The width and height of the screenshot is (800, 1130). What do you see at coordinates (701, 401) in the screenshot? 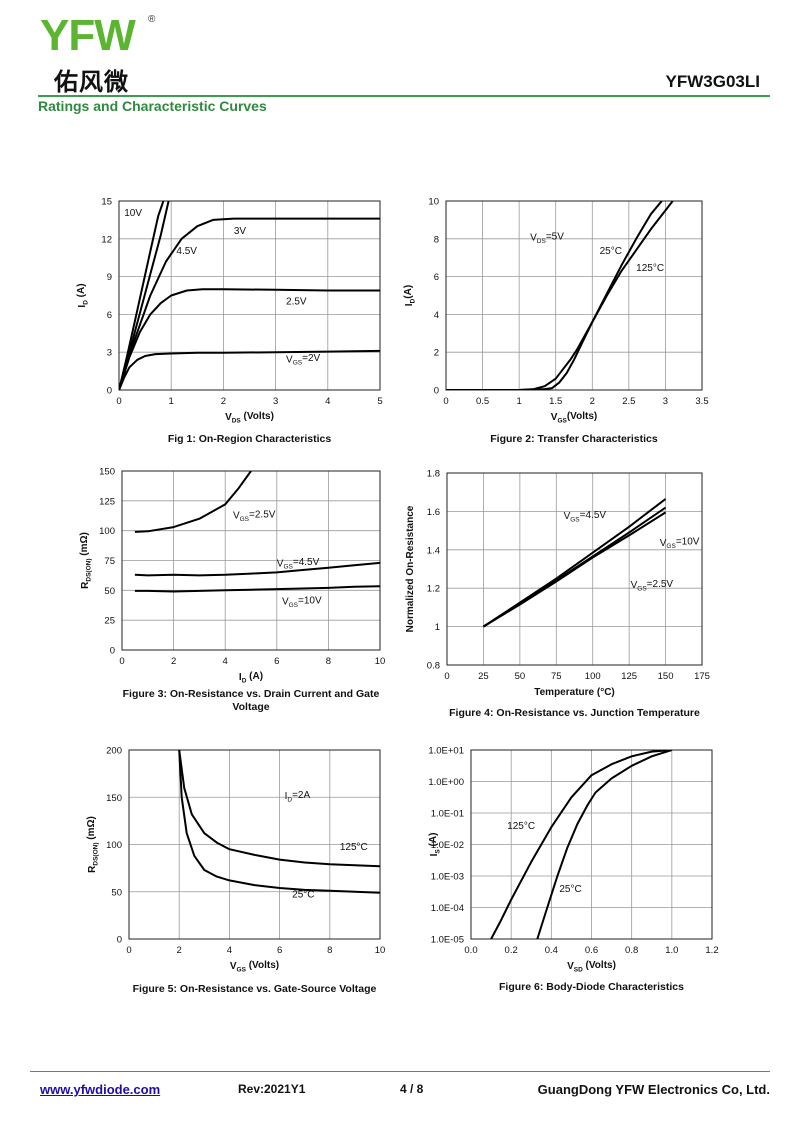
I see `fig2-x-tick-label: 3.5` at bounding box center [701, 401].